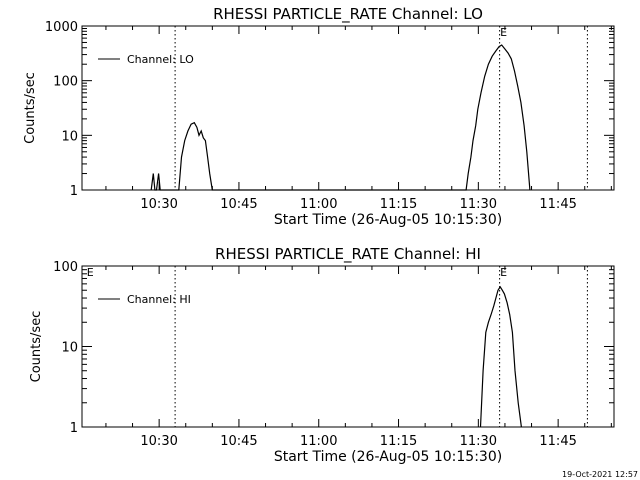  Describe the element at coordinates (158, 204) in the screenshot. I see `chart1-x-tick-label: 10:30` at that location.